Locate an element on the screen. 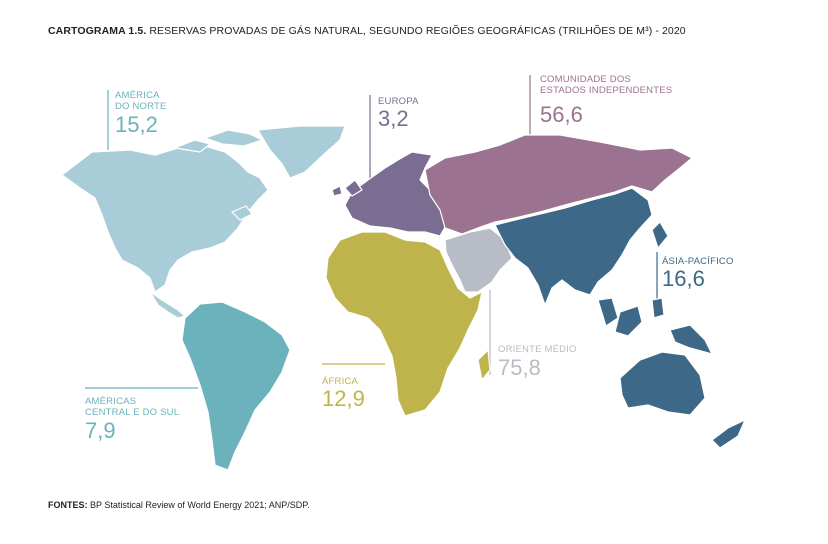 The width and height of the screenshot is (828, 544). south-america-label: AMÉRICAS CENTRAL E DO SUL is located at coordinates (132, 407).